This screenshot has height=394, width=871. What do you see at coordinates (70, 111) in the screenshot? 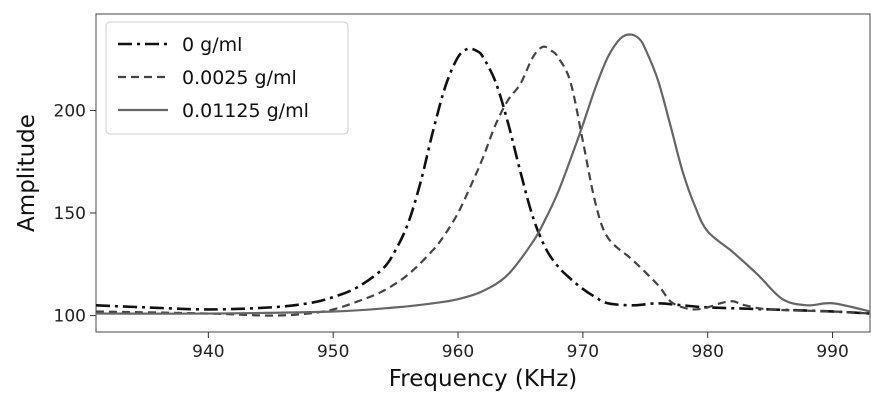
I see `y-tick-label: 200` at bounding box center [70, 111].